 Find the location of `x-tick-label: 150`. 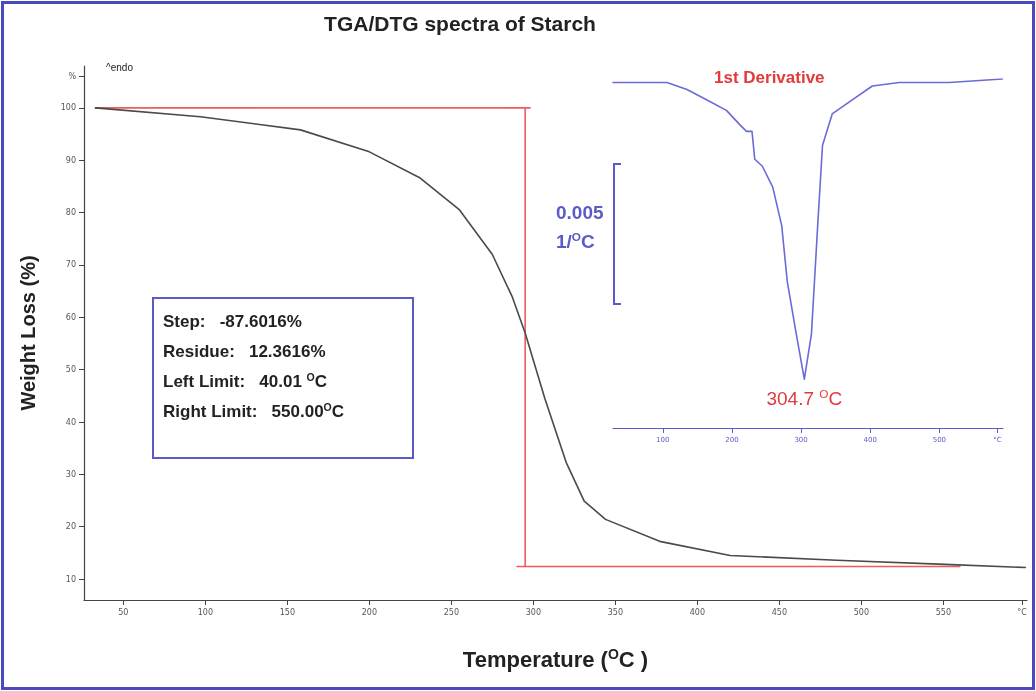

x-tick-label: 150 is located at coordinates (287, 612).